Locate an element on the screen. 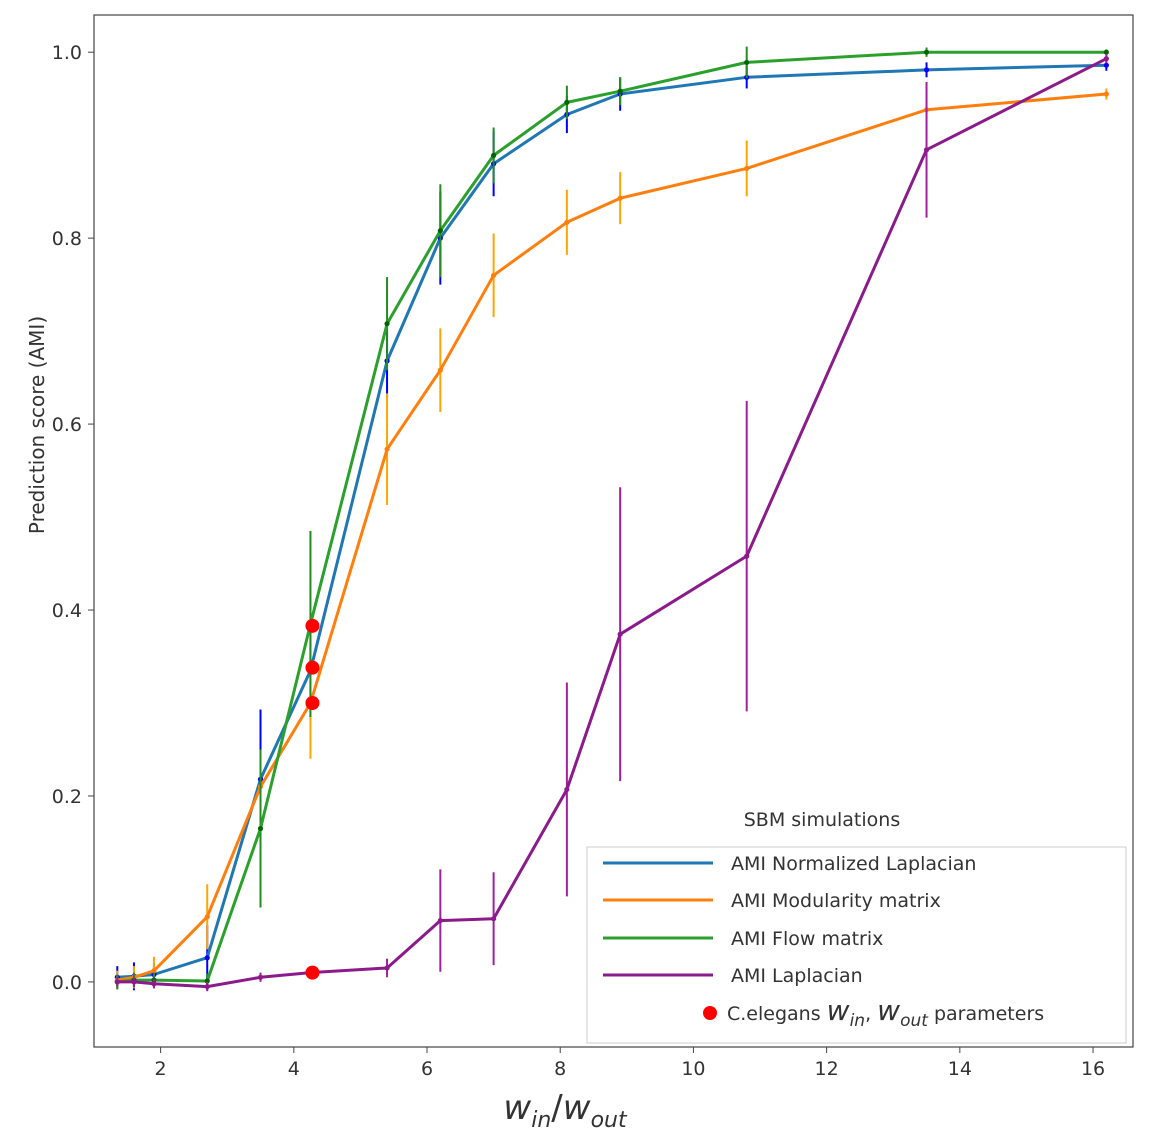  y-tick-label: 0.2 is located at coordinates (67, 797).